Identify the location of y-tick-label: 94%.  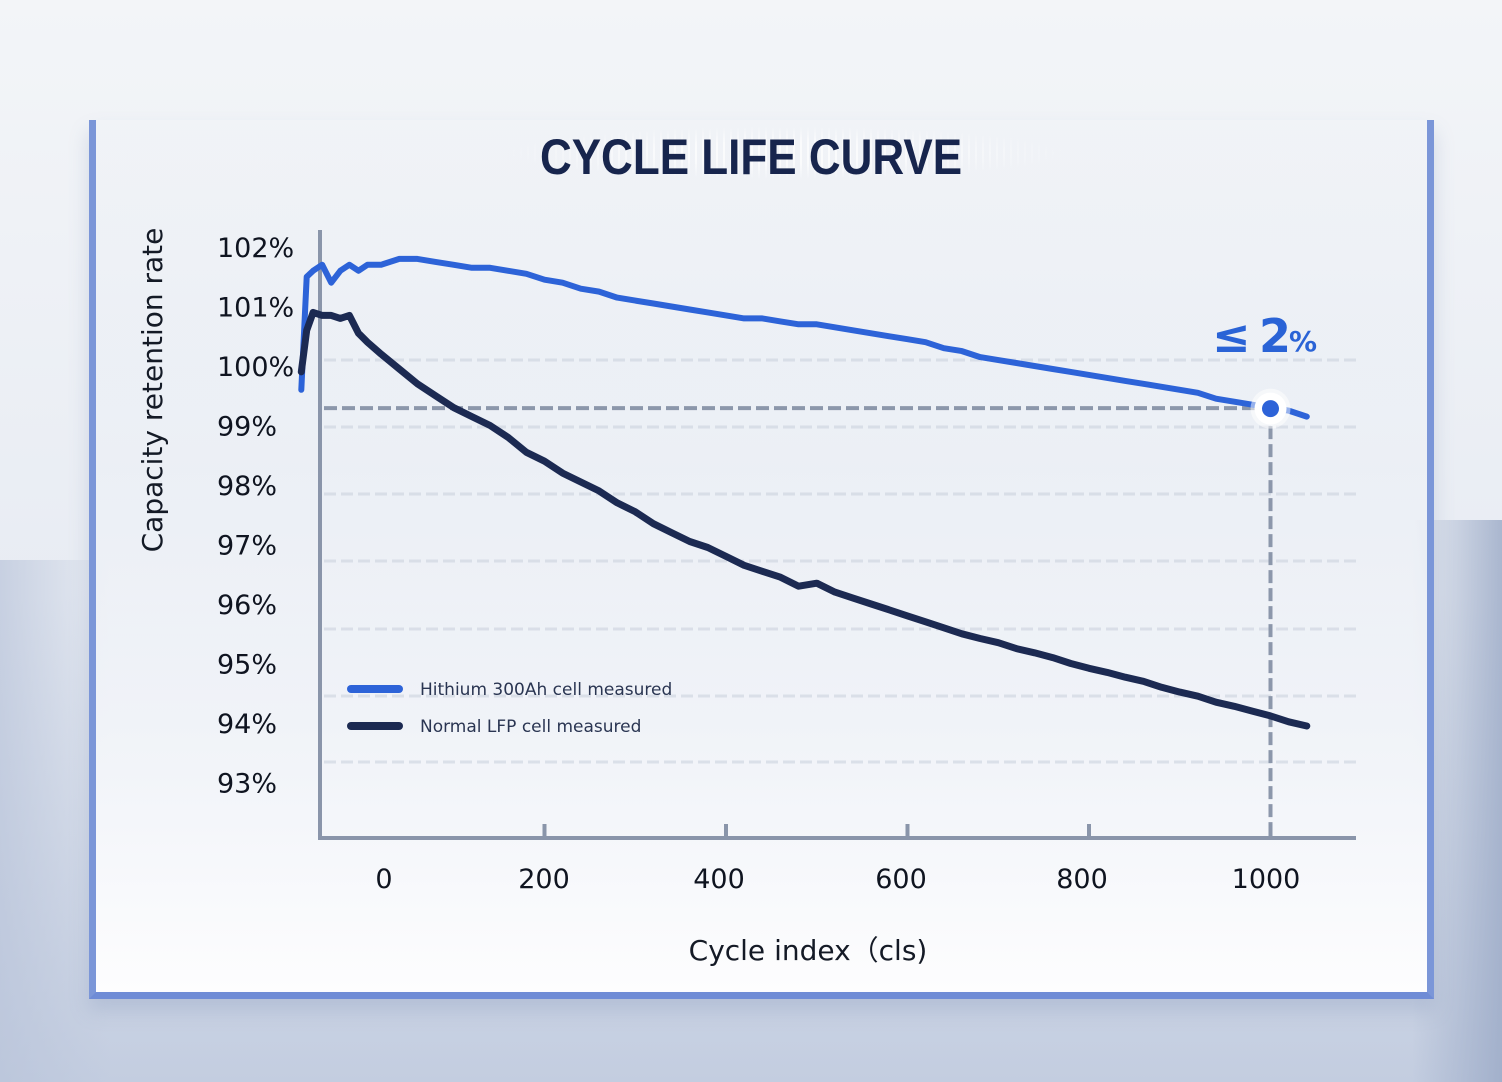
(247, 724).